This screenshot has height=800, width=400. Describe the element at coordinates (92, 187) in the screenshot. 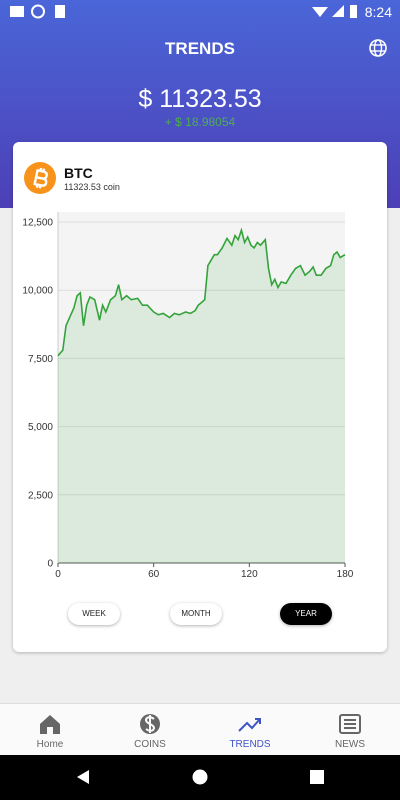

I see `coin-amount: 11323.53 coin` at that location.